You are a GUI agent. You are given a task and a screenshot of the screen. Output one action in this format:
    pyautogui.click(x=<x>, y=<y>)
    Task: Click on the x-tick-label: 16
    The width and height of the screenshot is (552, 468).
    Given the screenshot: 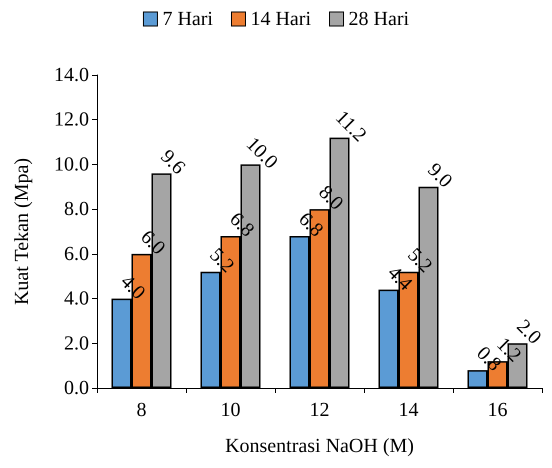 What is the action you would take?
    pyautogui.click(x=498, y=410)
    